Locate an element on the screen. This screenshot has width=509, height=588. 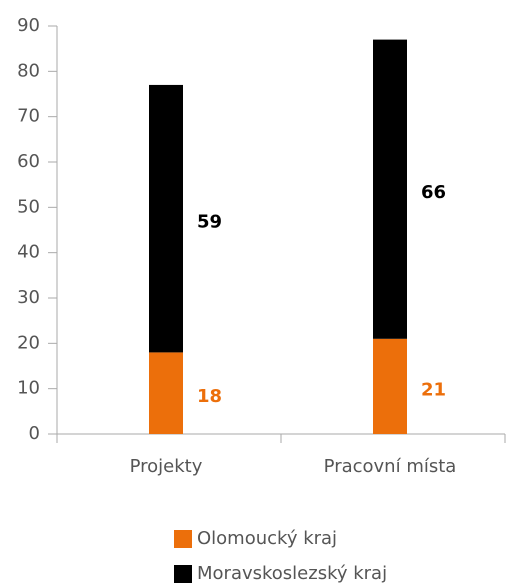
legend-label: Olomoucký kraj is located at coordinates (267, 538).